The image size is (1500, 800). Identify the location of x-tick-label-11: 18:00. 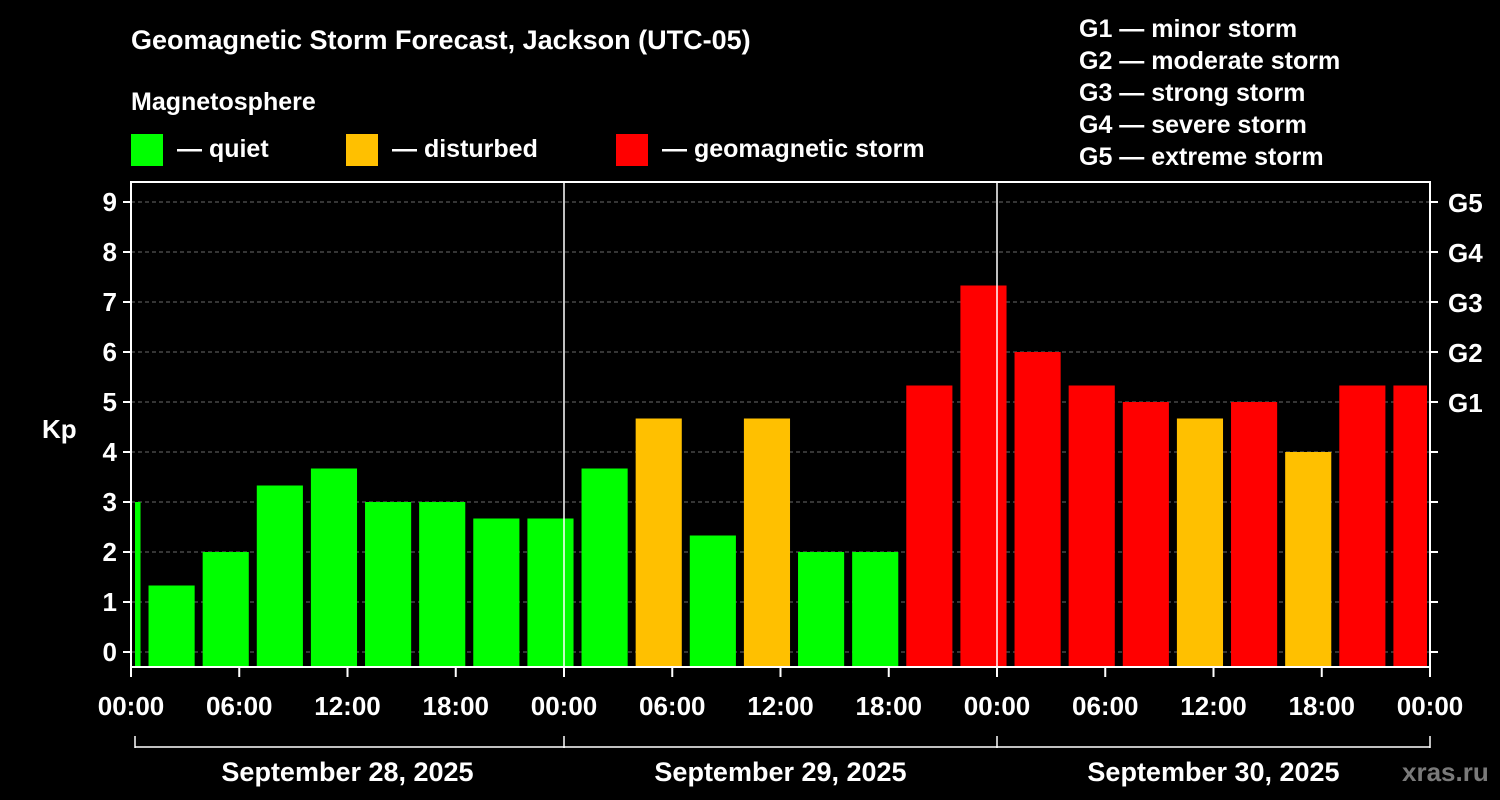
(1322, 706).